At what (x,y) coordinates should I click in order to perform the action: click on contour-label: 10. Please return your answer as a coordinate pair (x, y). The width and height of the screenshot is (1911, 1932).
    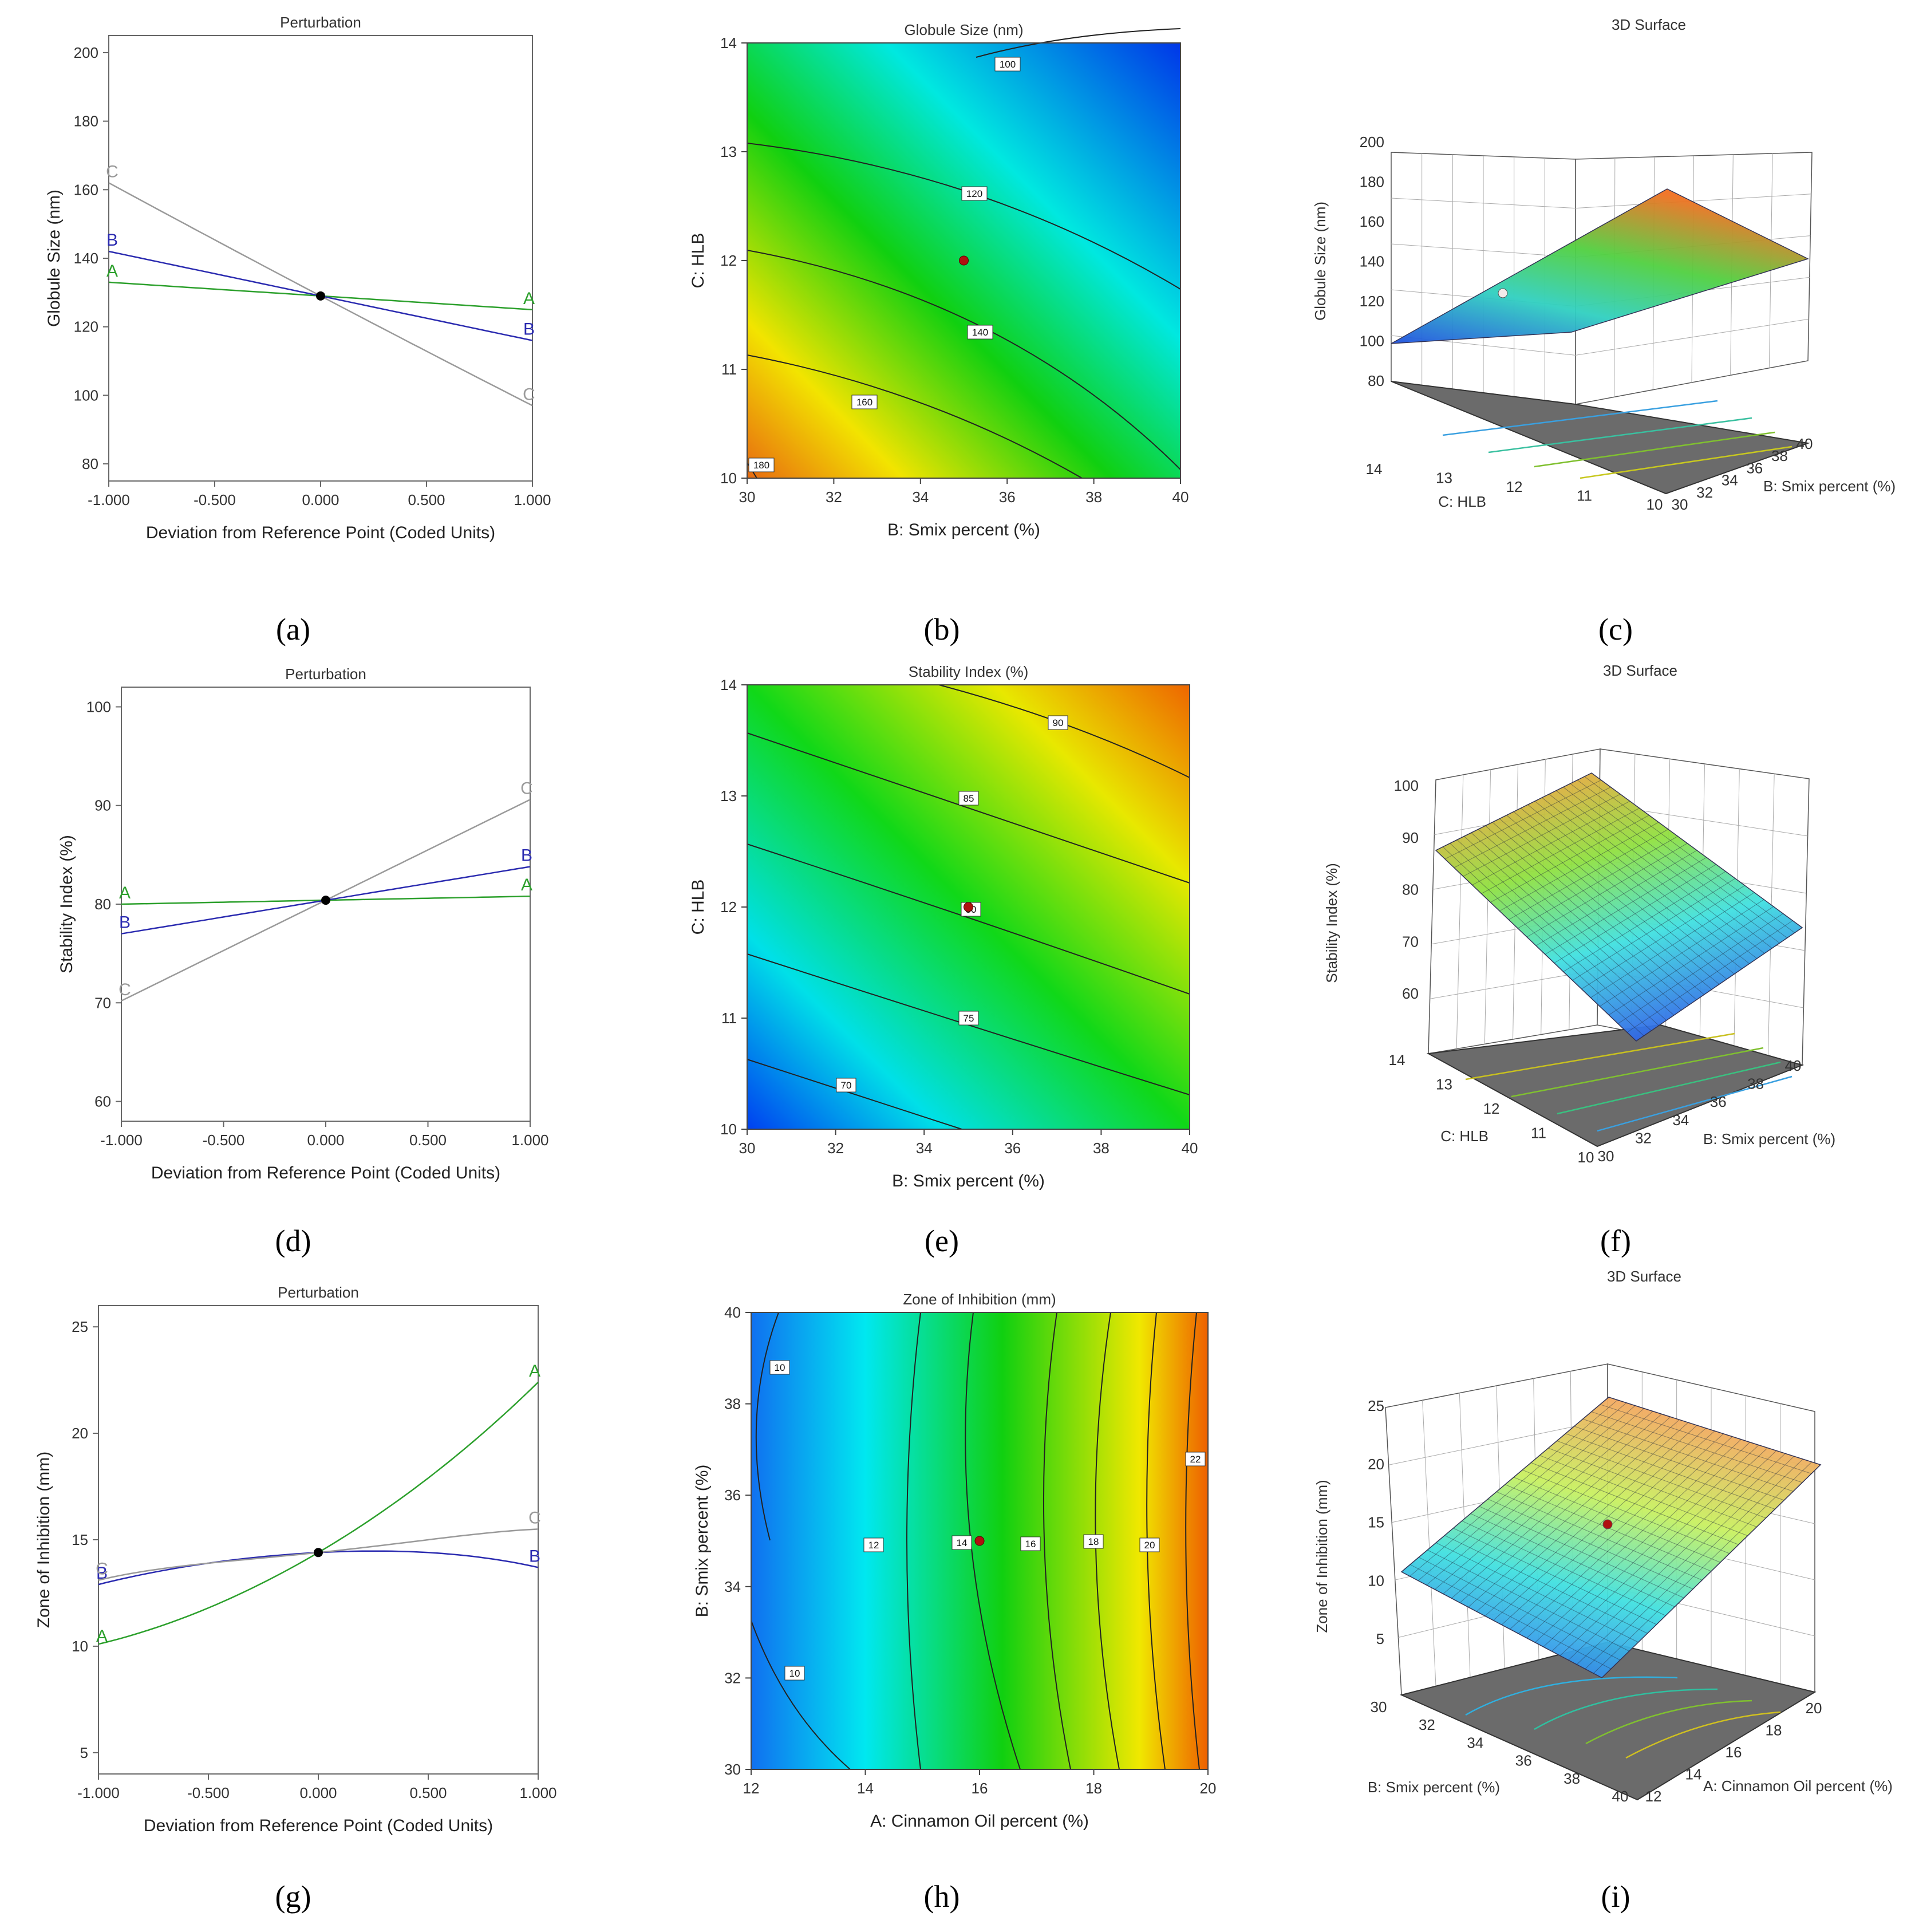
    Looking at the image, I should click on (794, 1673).